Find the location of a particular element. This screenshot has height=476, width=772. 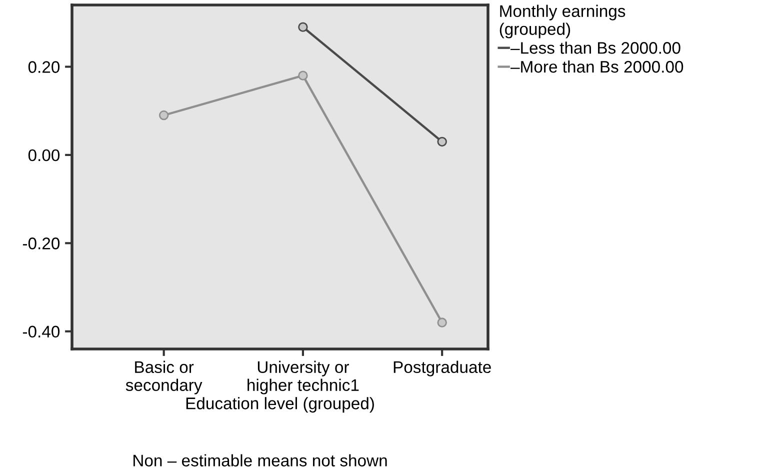

y-tick-label: -0.40 is located at coordinates (41, 332).